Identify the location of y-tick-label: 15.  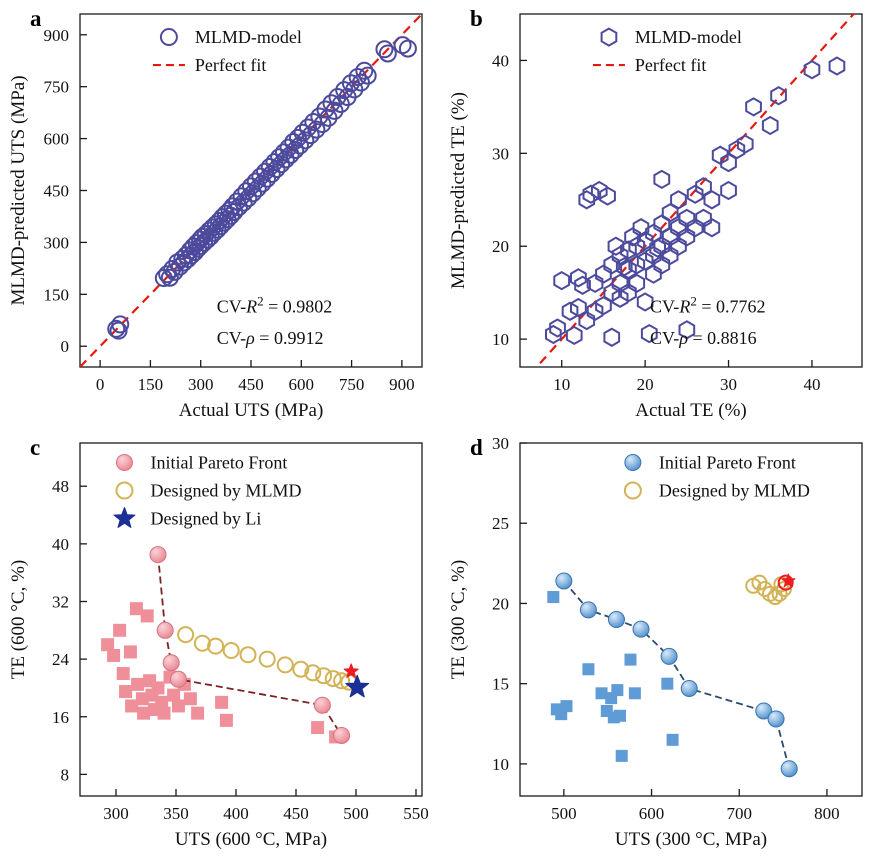
(500, 684).